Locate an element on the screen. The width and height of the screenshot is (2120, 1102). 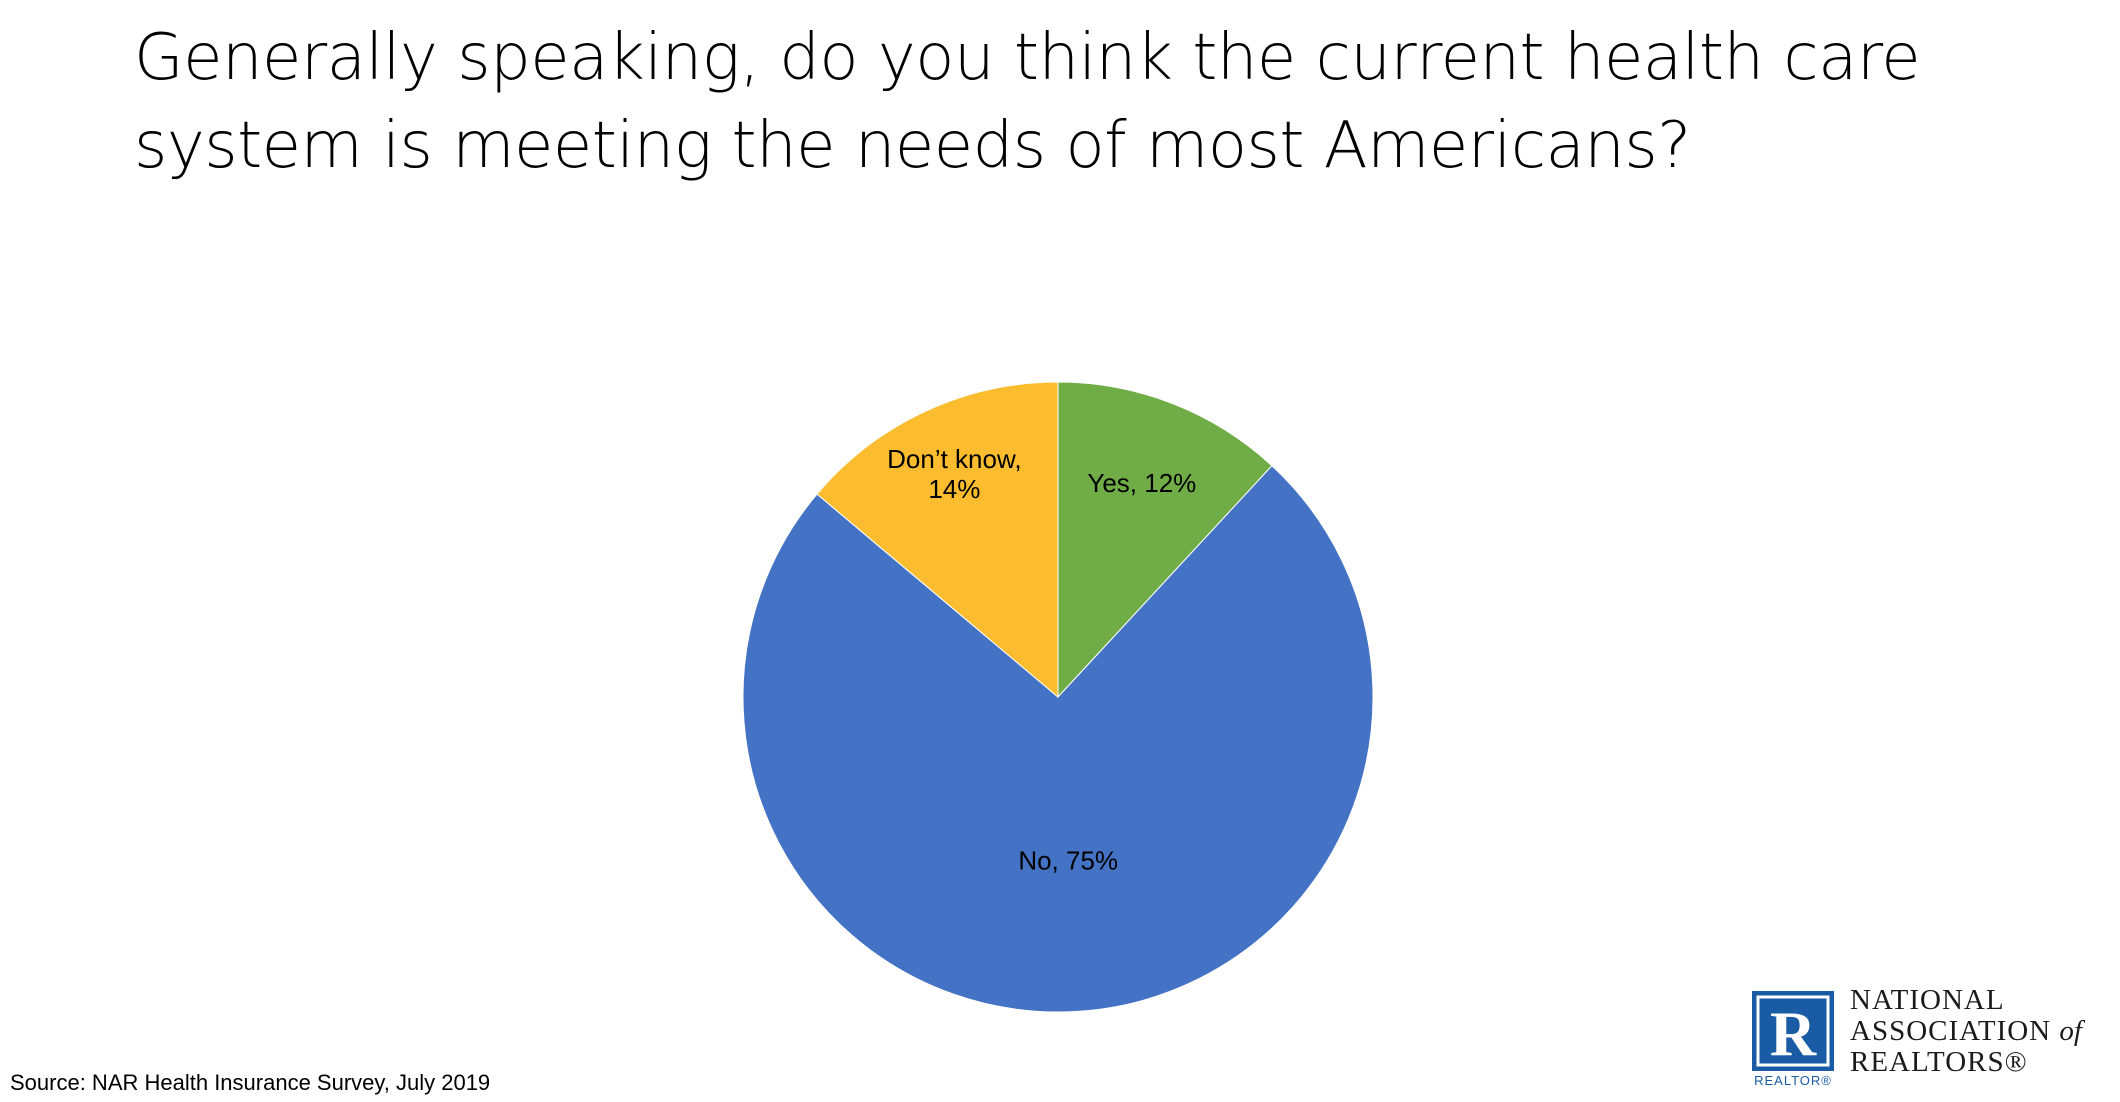
realtor-mark-caption: REALTOR® is located at coordinates (1793, 1080).